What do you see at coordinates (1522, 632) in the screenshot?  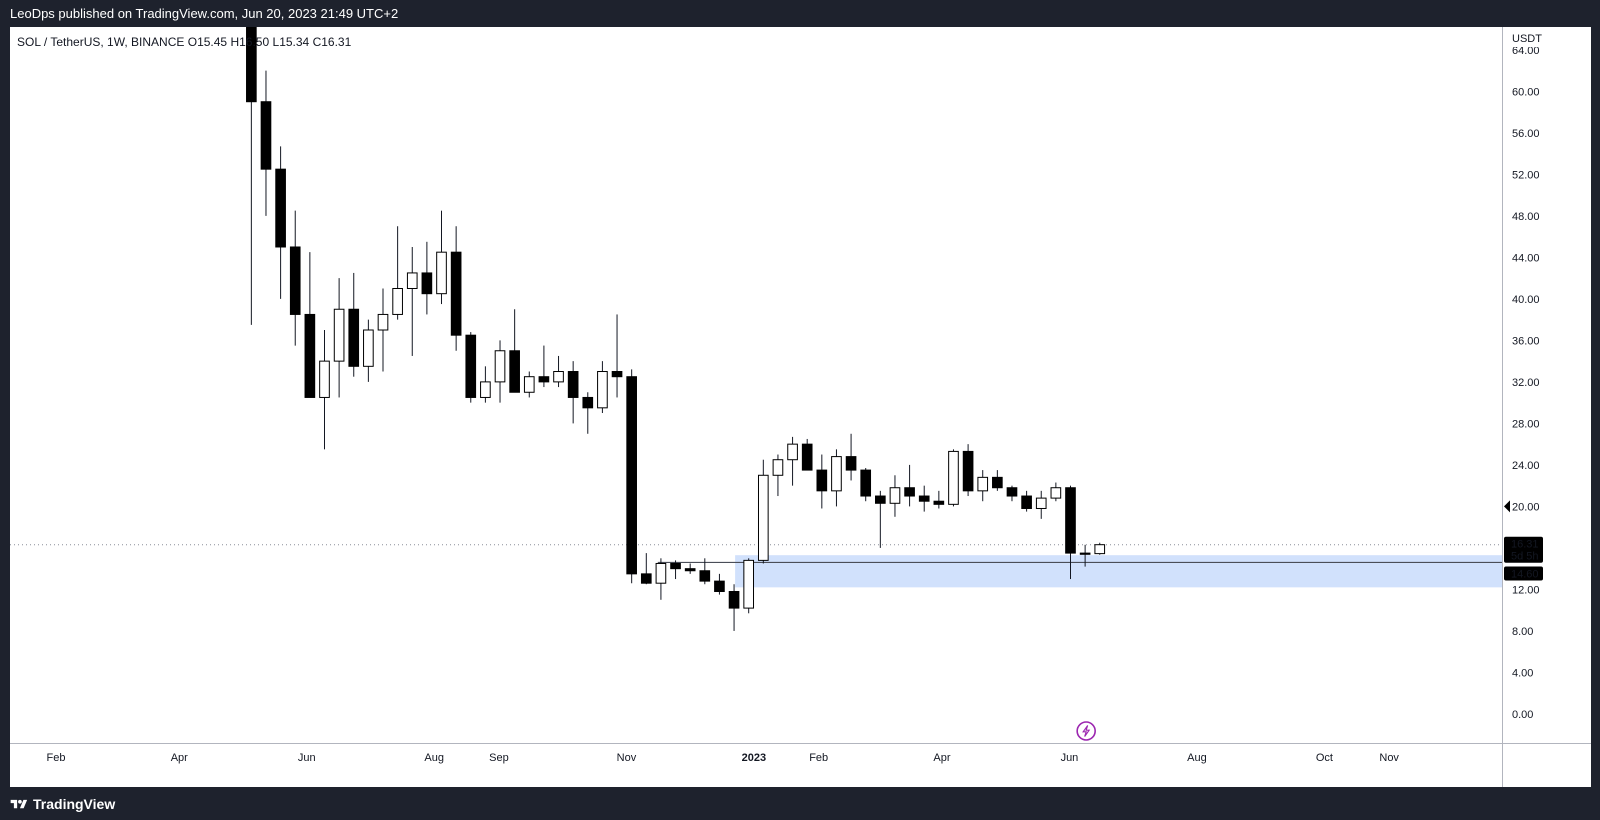 I see `price-tick-label: 8.00` at bounding box center [1522, 632].